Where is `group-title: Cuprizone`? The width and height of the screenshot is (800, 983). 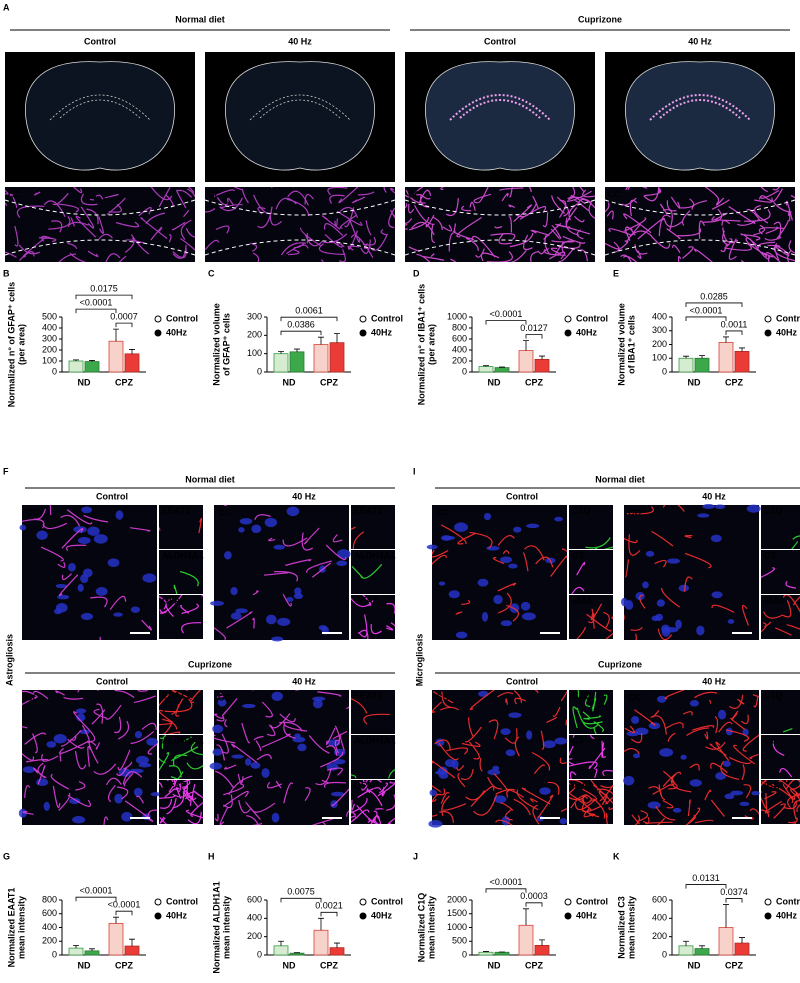
group-title: Cuprizone is located at coordinates (620, 664).